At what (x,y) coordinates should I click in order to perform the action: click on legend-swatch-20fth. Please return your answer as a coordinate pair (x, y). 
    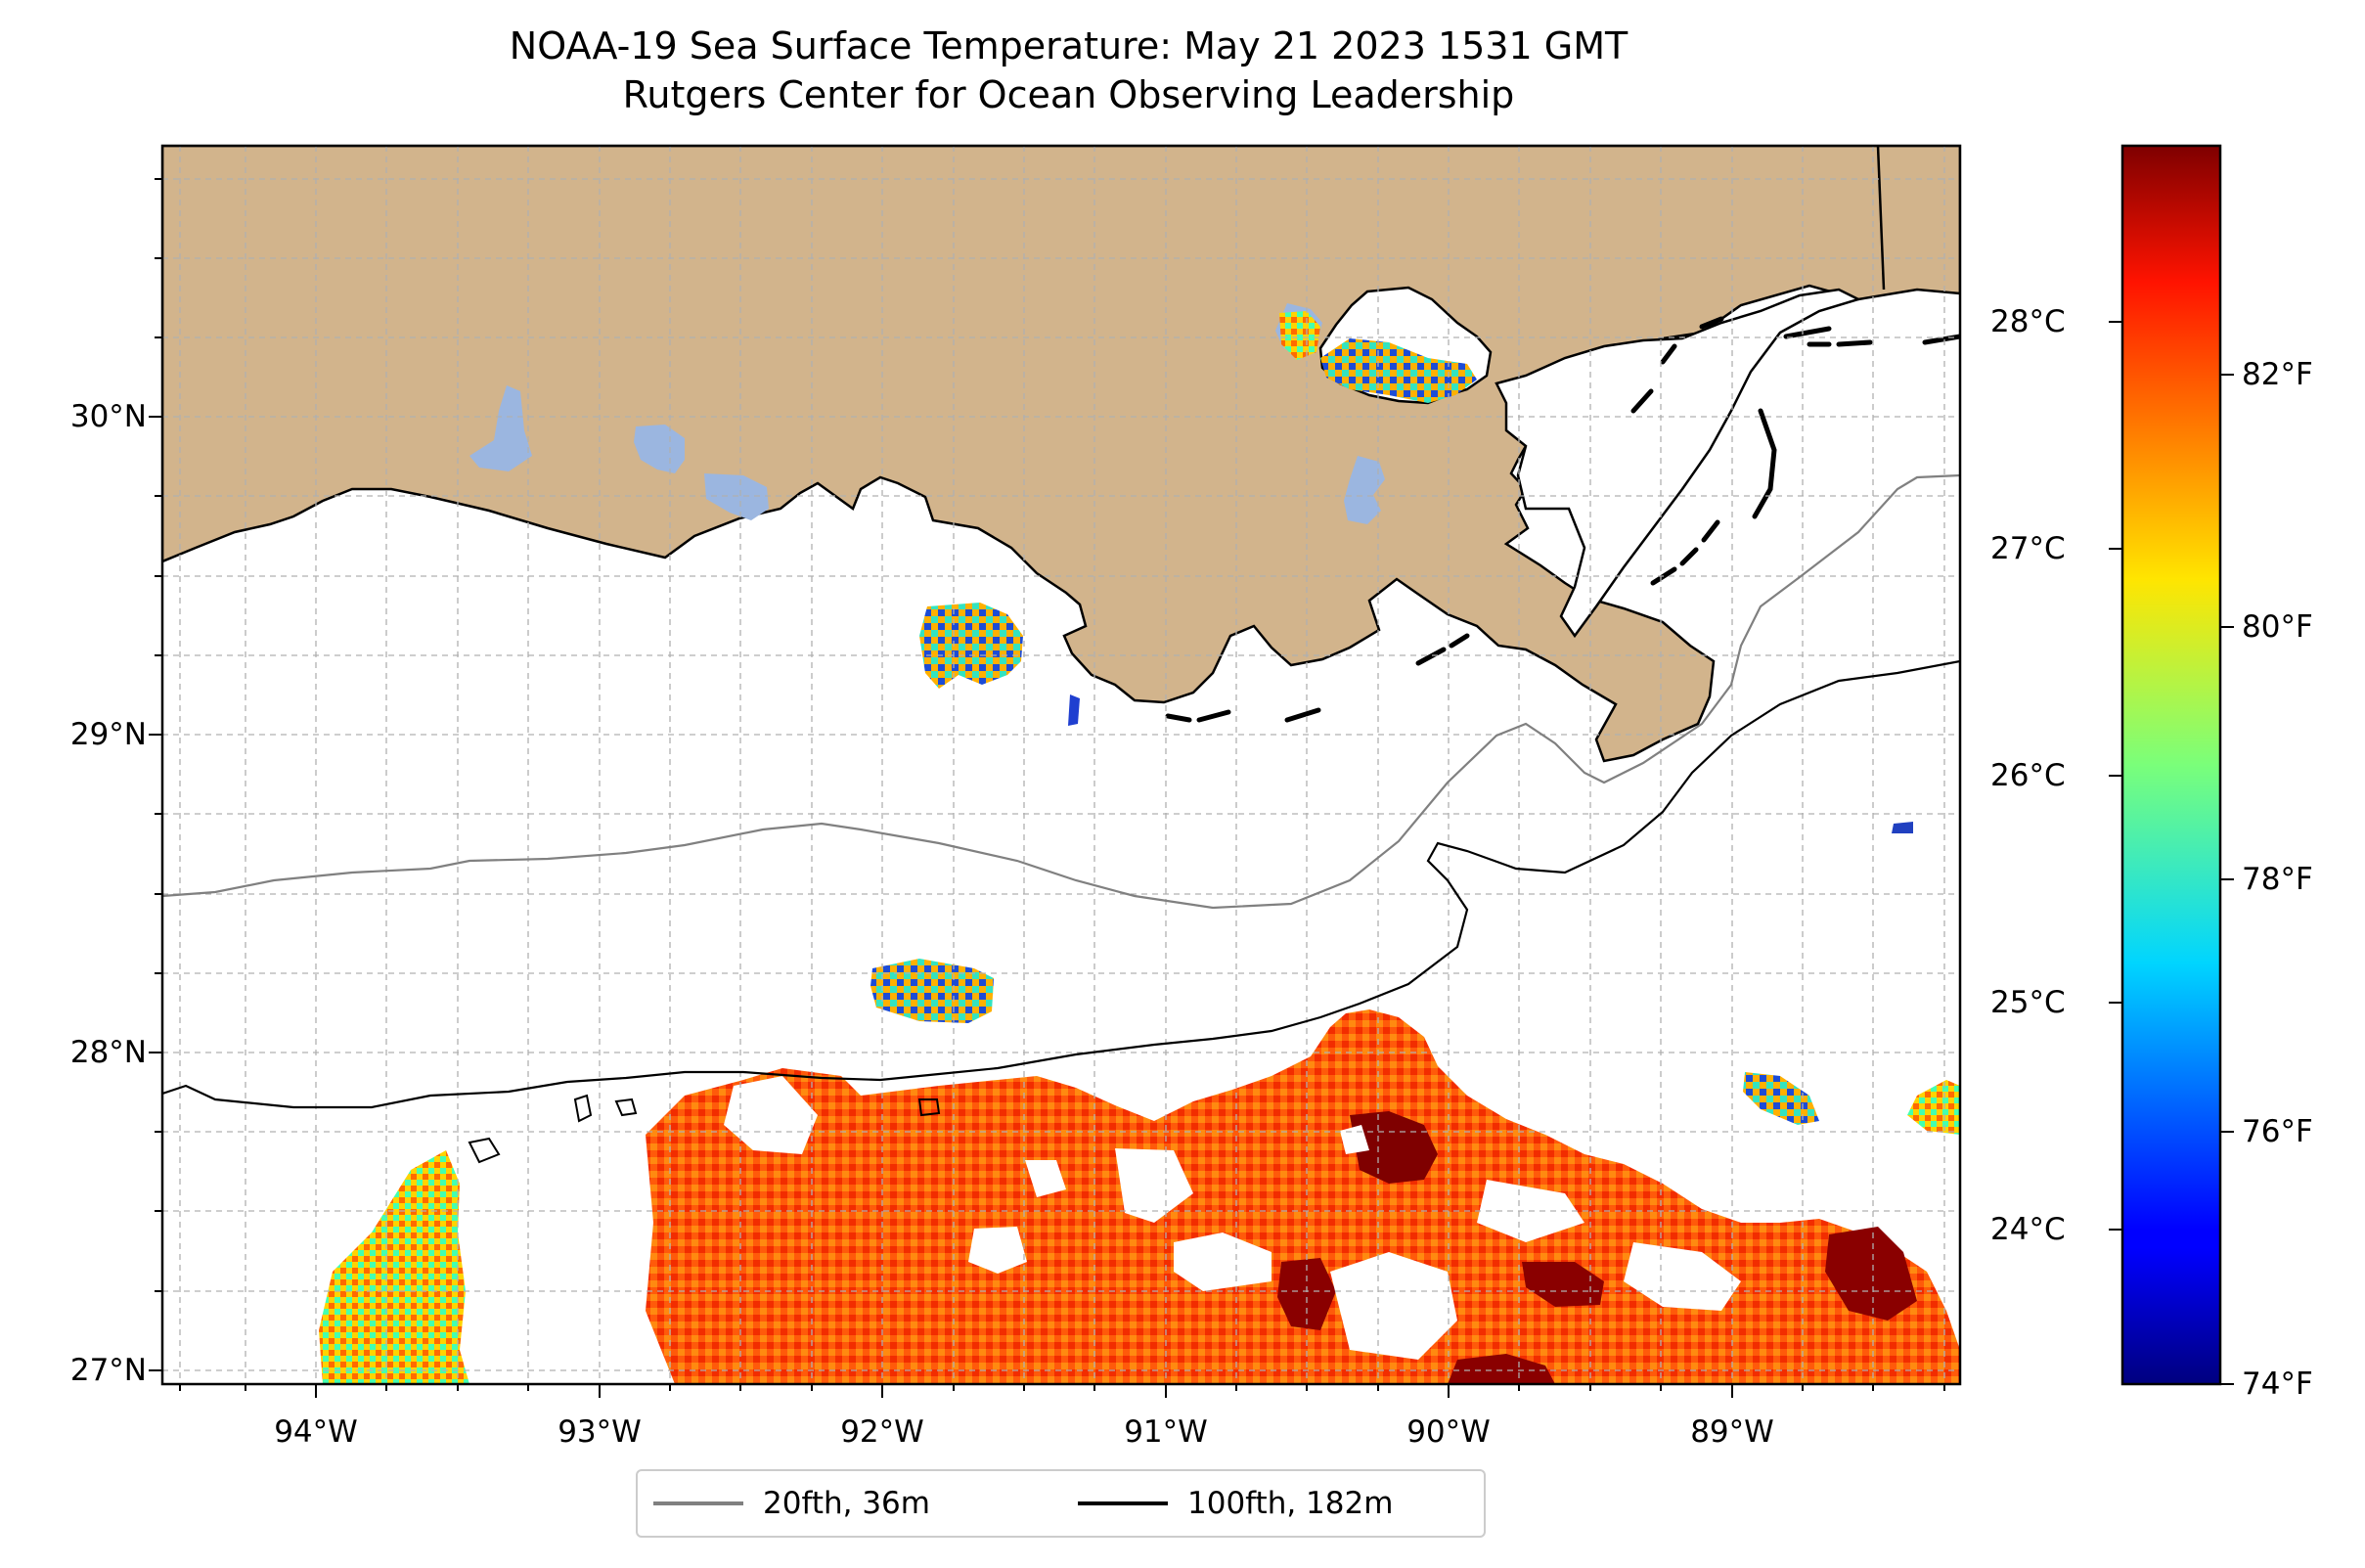
    Looking at the image, I should click on (698, 1503).